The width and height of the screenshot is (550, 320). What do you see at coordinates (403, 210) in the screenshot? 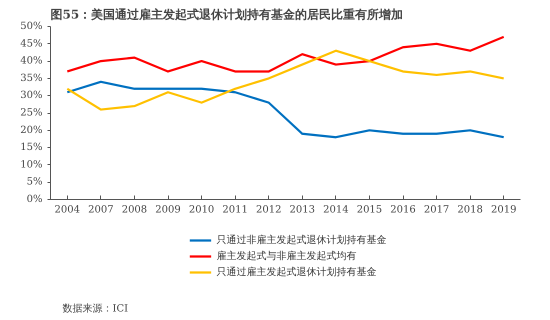
I see `x-tick-label: 2016` at bounding box center [403, 210].